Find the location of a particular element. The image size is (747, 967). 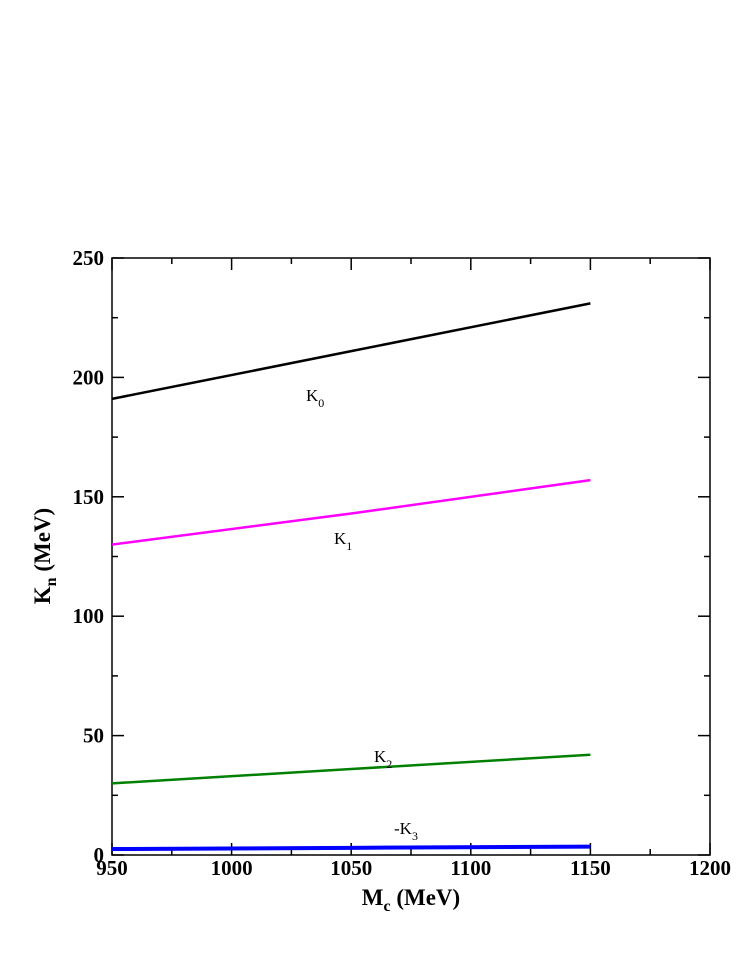

series-label-sub: 0 is located at coordinates (321, 403).